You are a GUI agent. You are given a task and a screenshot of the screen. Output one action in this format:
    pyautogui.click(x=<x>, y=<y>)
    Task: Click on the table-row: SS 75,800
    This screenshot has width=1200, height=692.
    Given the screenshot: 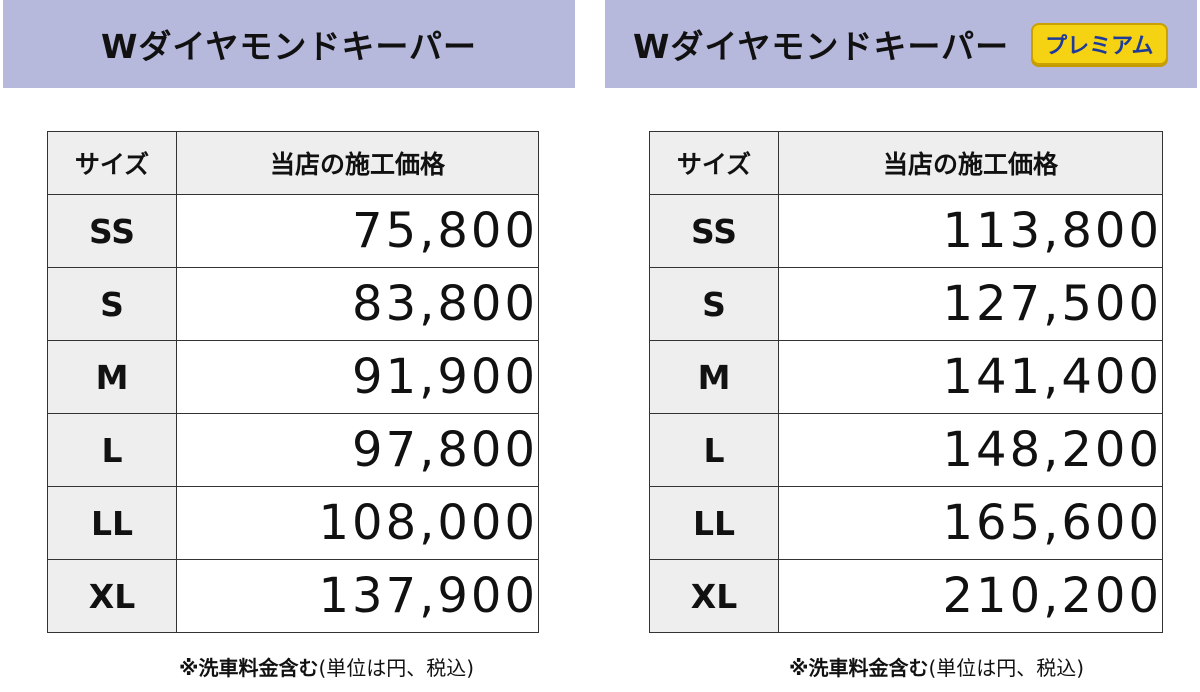 What is the action you would take?
    pyautogui.click(x=293, y=231)
    